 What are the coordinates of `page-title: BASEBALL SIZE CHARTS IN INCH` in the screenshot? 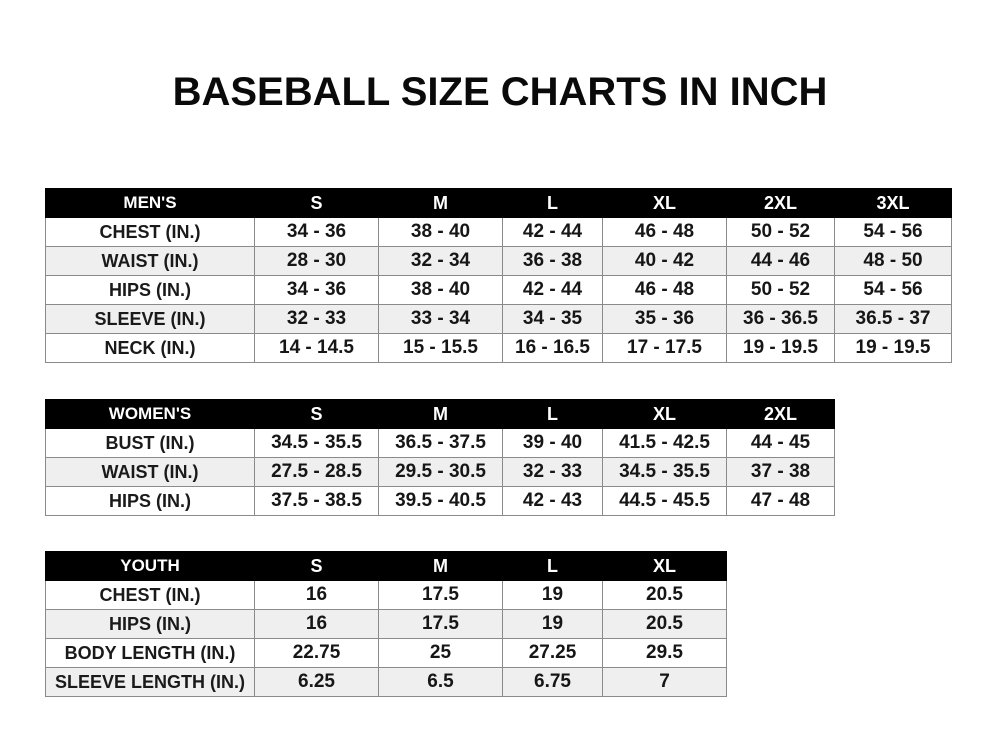 It's located at (500, 92).